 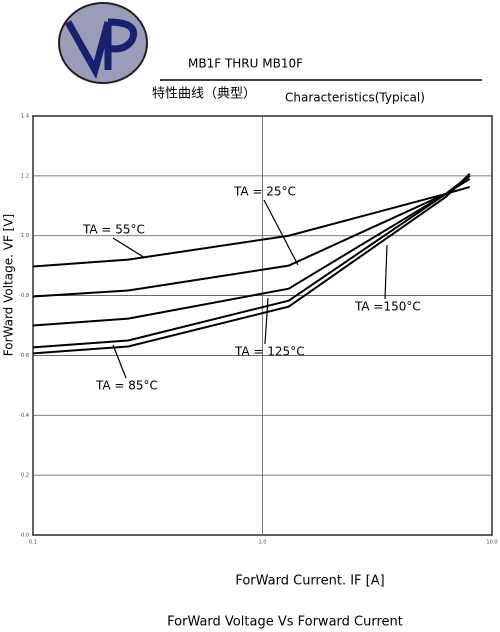 What do you see at coordinates (103, 43) in the screenshot?
I see `logo` at bounding box center [103, 43].